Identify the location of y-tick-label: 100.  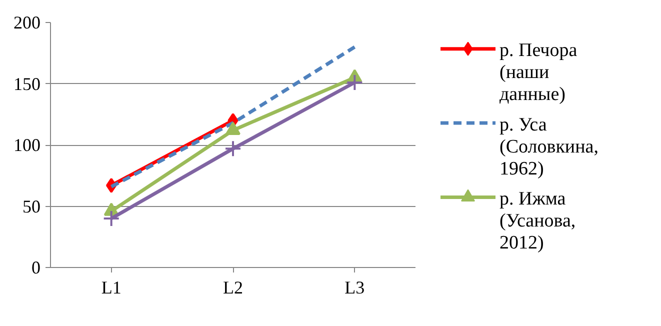
(27, 145).